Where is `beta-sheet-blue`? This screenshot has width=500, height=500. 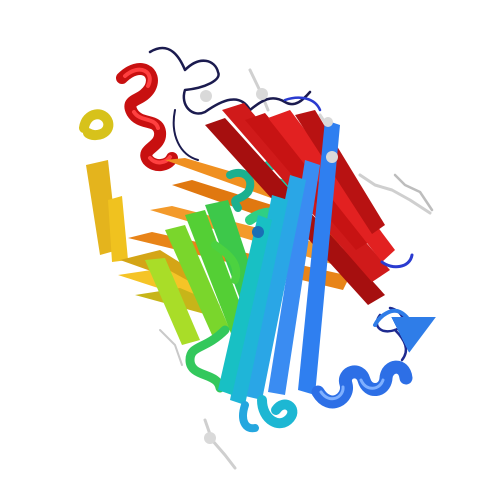
beta-sheet-blue is located at coordinates (279, 262).